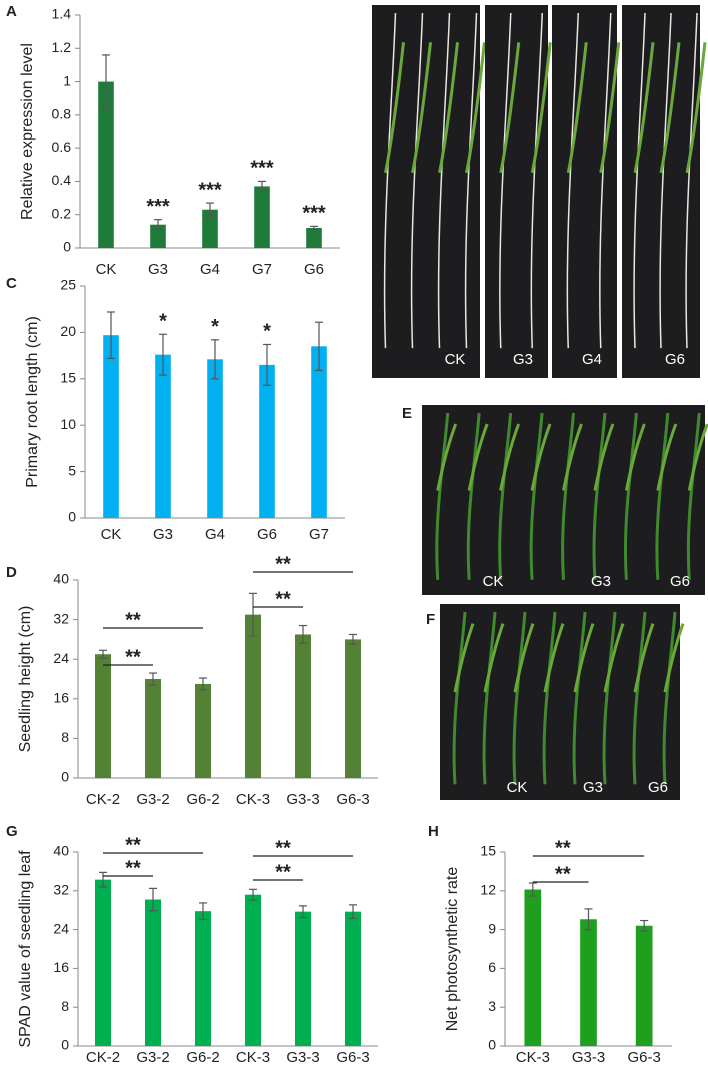 The width and height of the screenshot is (708, 1066). What do you see at coordinates (12, 831) in the screenshot?
I see `panel-label: G` at bounding box center [12, 831].